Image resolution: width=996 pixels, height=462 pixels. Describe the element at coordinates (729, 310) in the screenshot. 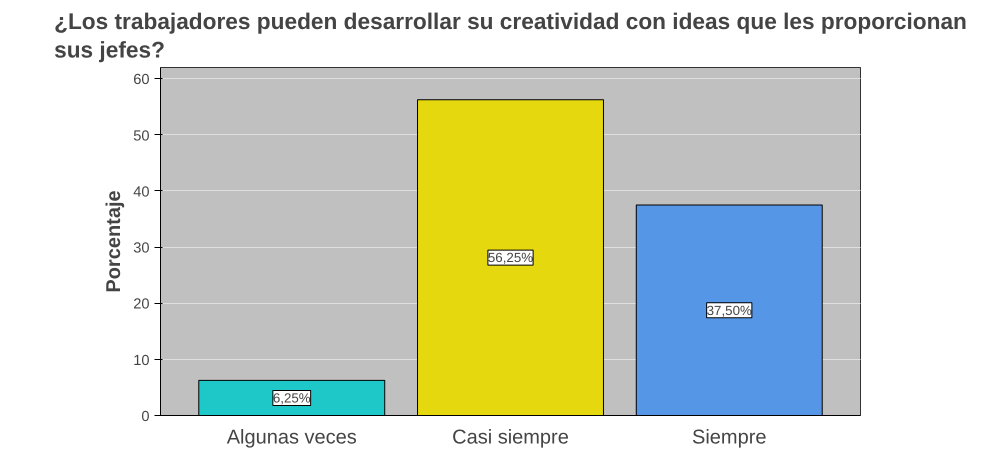

I see `data-label: 37,50%` at that location.